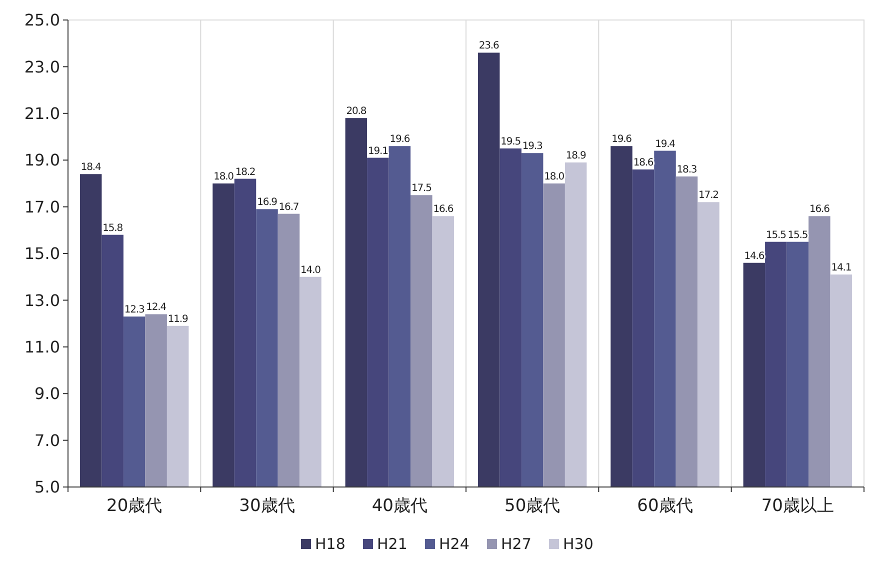 This screenshot has width=872, height=567. I want to click on y-tick-label: 13.0, so click(42, 300).